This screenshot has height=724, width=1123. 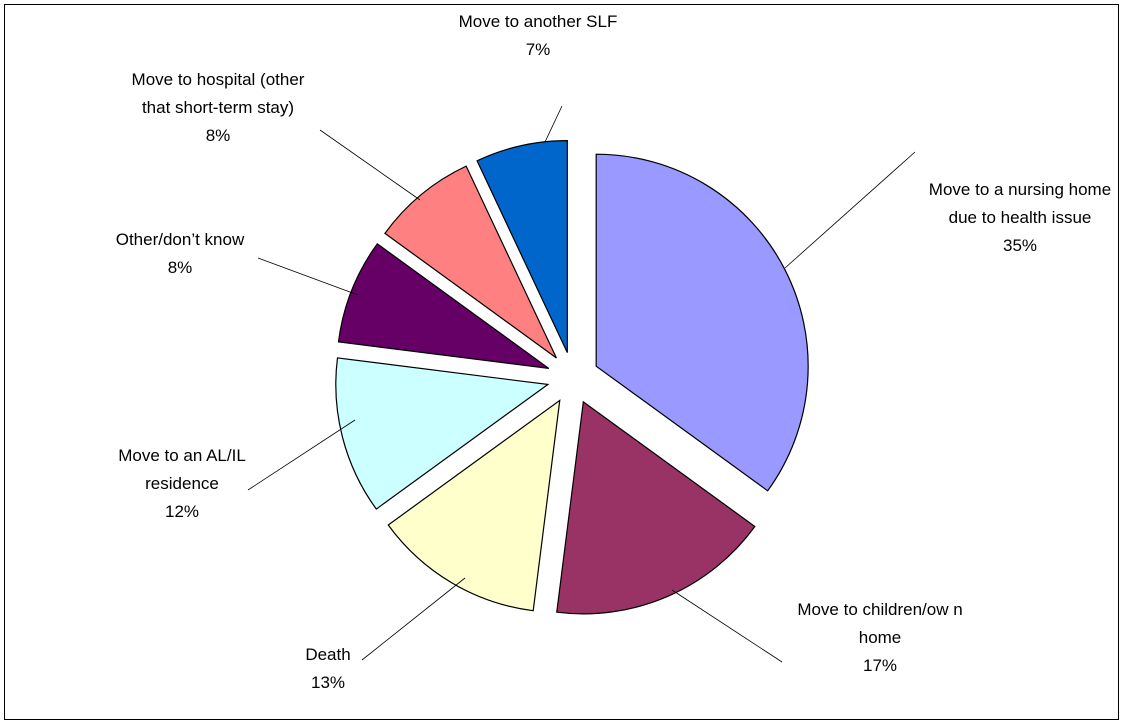 I want to click on value-label: 13%, so click(x=328, y=682).